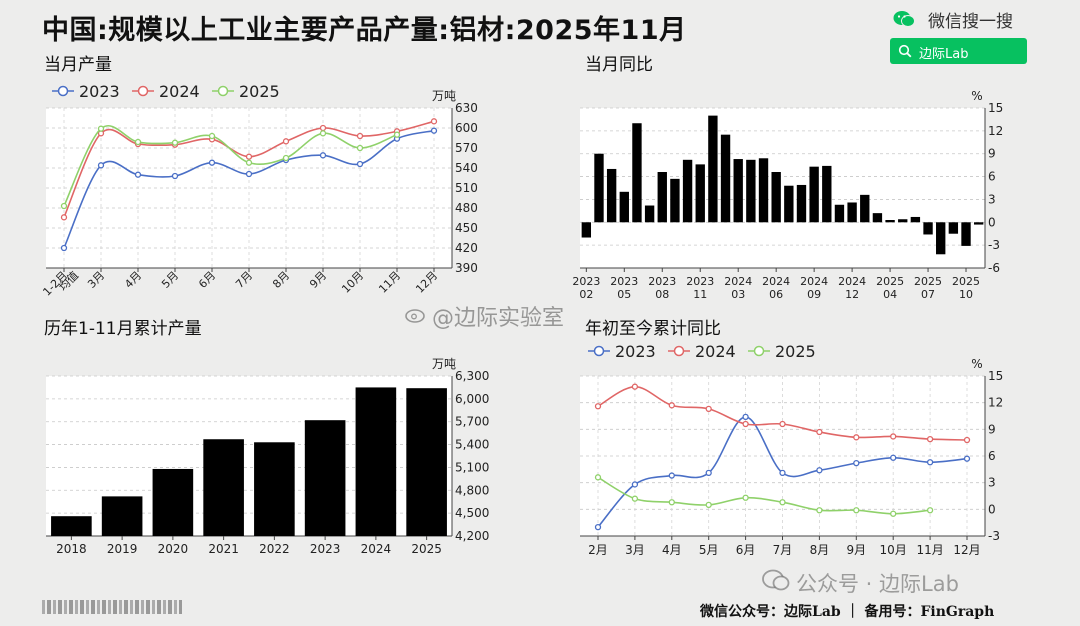 This screenshot has height=626, width=1080. What do you see at coordinates (852, 294) in the screenshot?
I see `x-tick-label-month: 12` at bounding box center [852, 294].